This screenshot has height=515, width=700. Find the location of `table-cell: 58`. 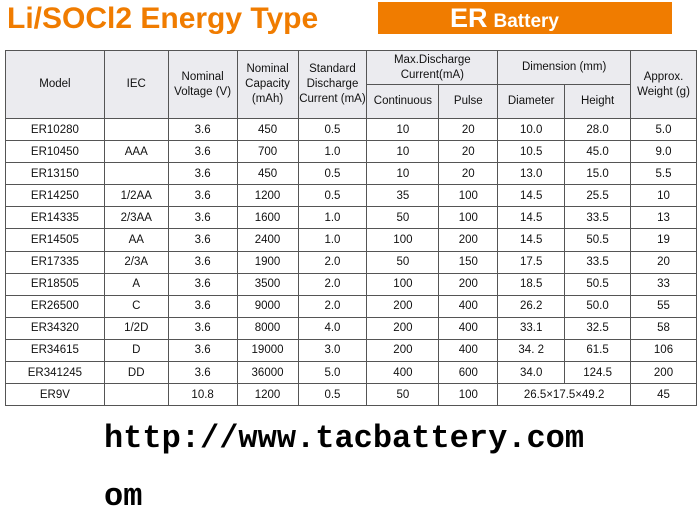

table-cell: 58 is located at coordinates (663, 328).